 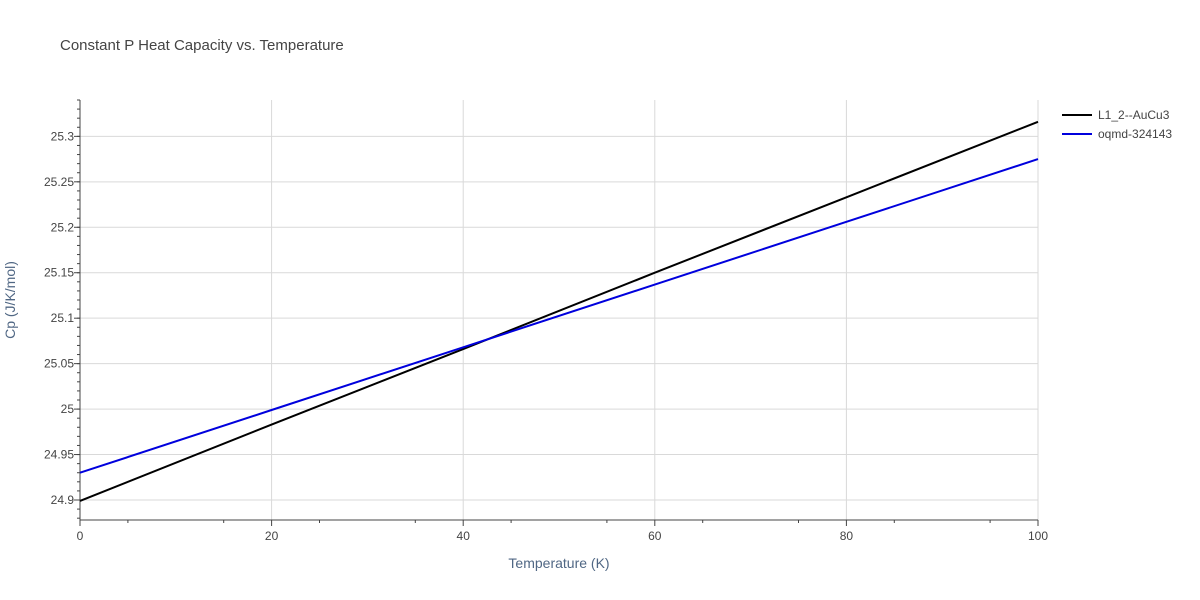 What do you see at coordinates (272, 536) in the screenshot?
I see `x-tick-label: 20` at bounding box center [272, 536].